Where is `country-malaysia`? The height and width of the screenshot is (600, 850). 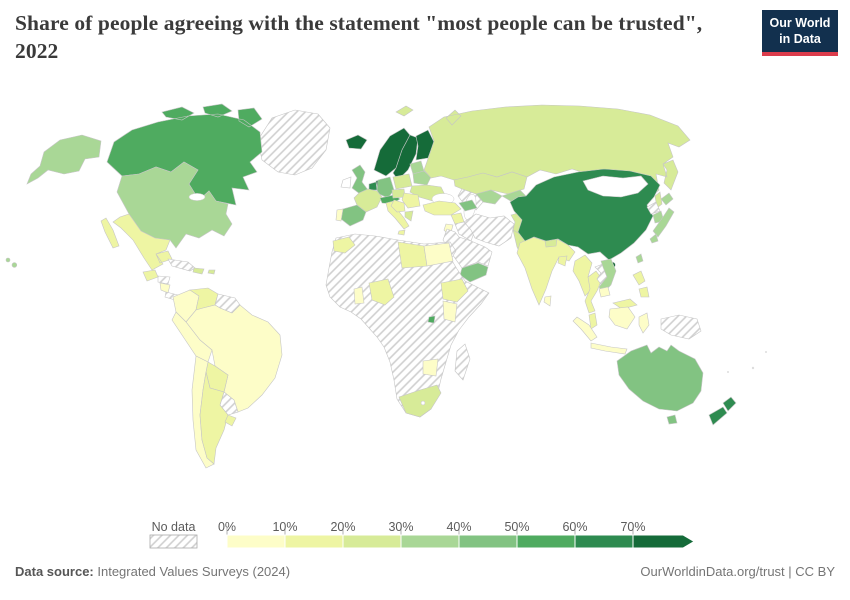
country-malaysia is located at coordinates (613, 314).